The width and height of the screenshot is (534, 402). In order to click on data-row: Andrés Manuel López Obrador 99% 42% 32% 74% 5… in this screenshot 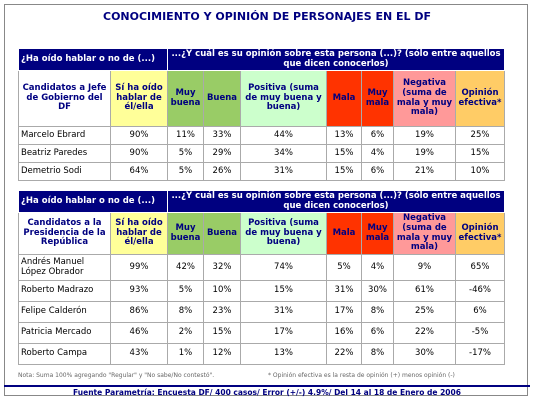, I will do `click(261, 267)`.